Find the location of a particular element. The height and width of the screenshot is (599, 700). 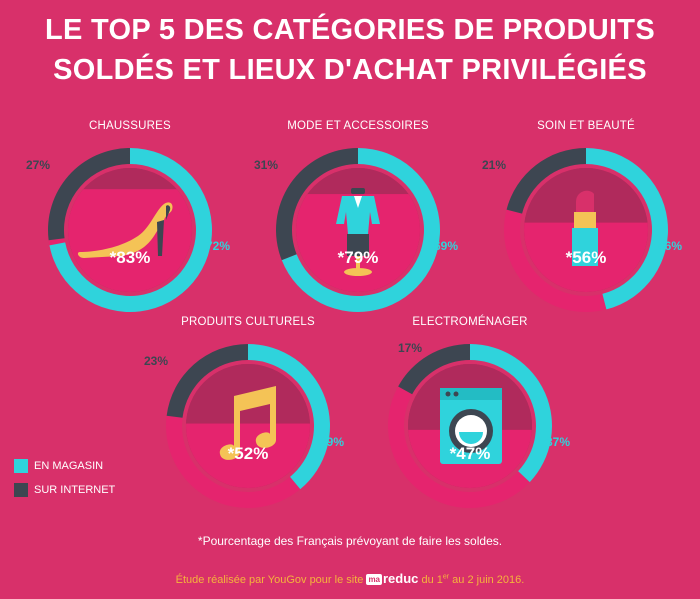

donut-chart-chaussures: CHAUSSURES *83% 72% 27% is located at coordinates (128, 216).